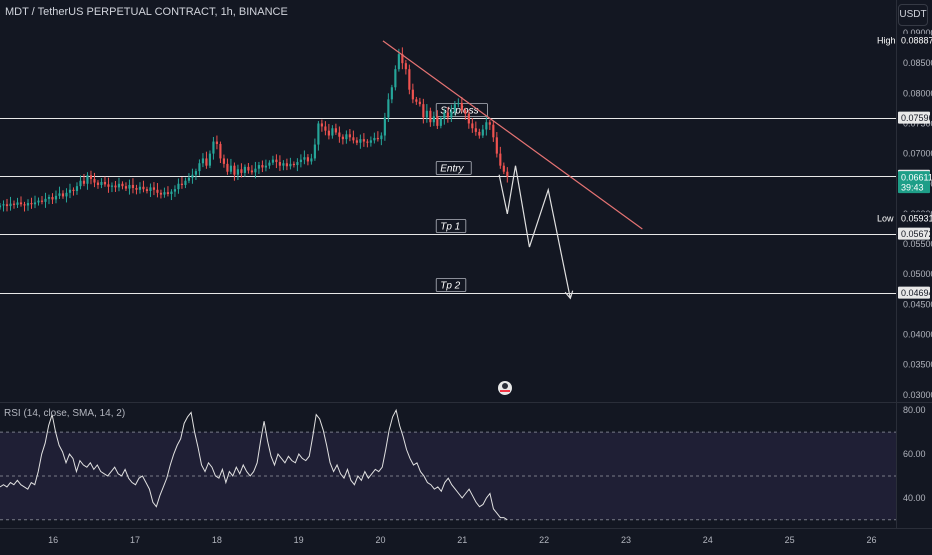 The image size is (932, 555). I want to click on price-badge-value: 0.04694, so click(916, 293).